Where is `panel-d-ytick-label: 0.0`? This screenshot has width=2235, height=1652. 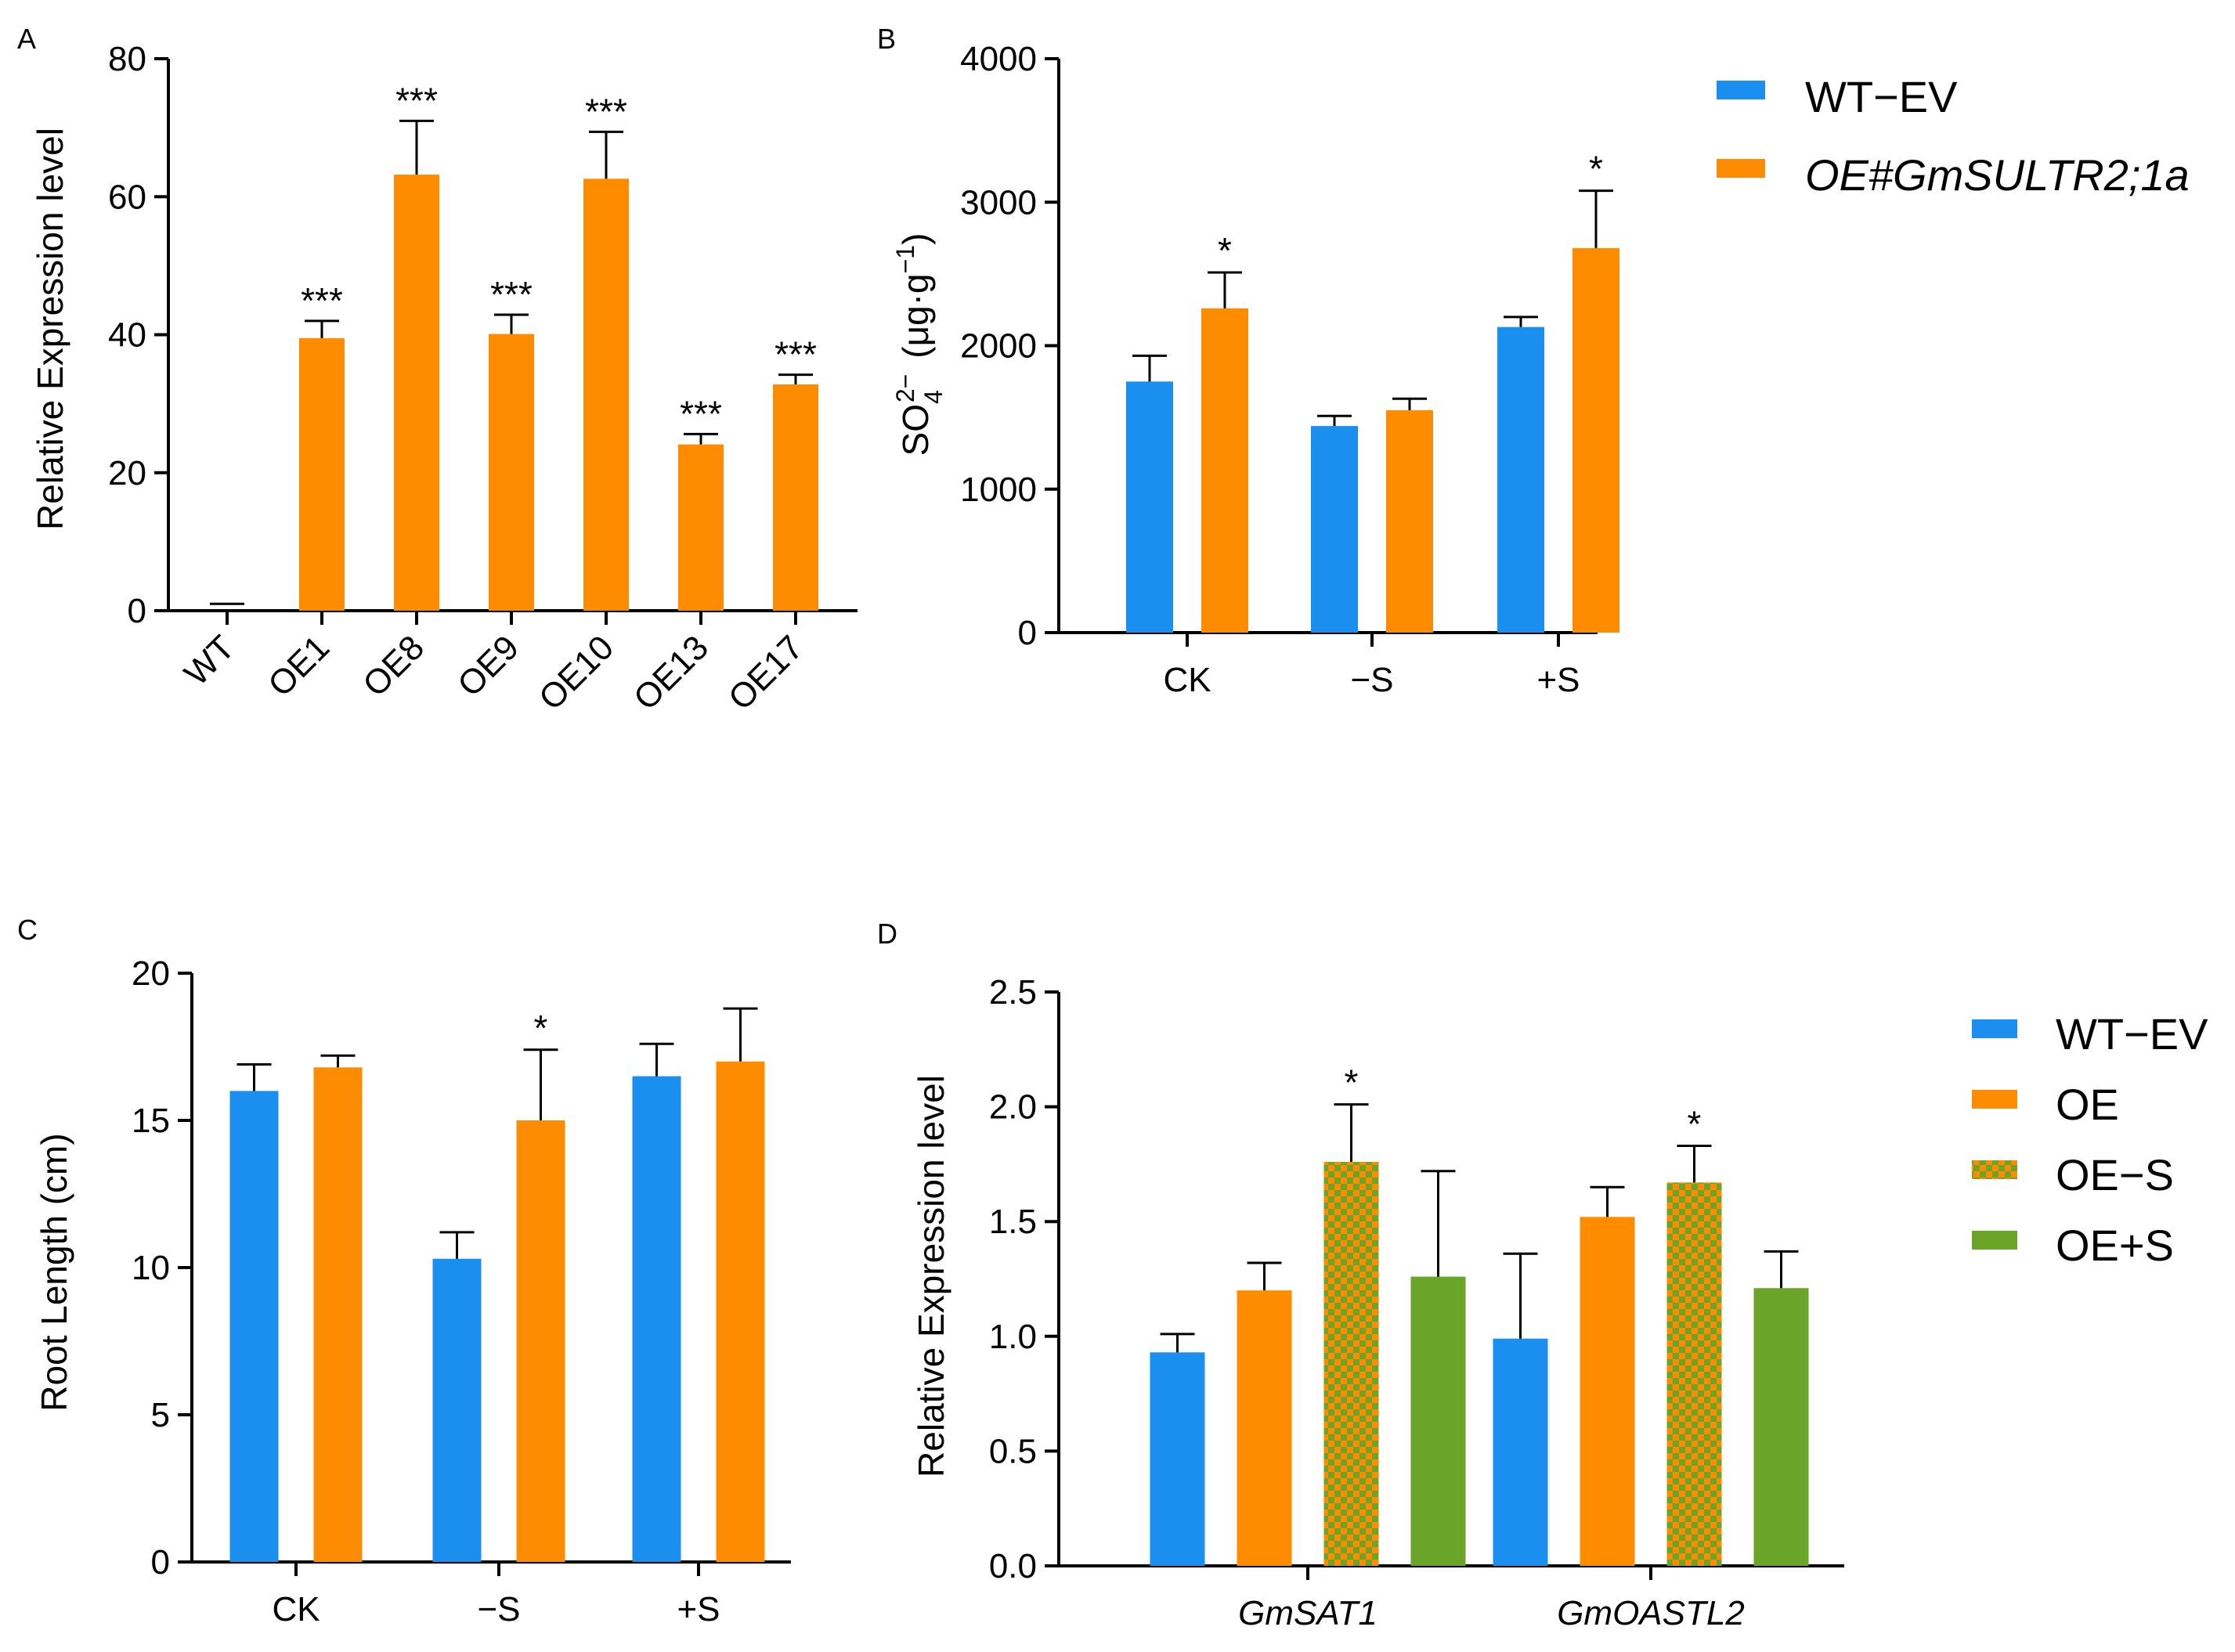
panel-d-ytick-label: 0.0 is located at coordinates (1013, 1566).